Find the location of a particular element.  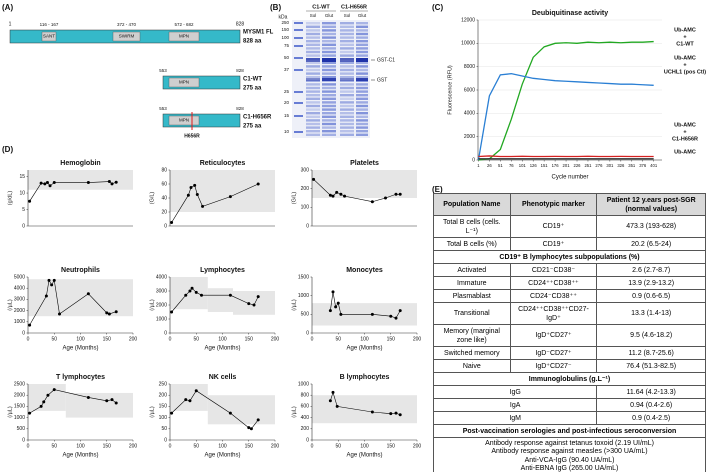

gel-unit: kDa is located at coordinates (283, 17).